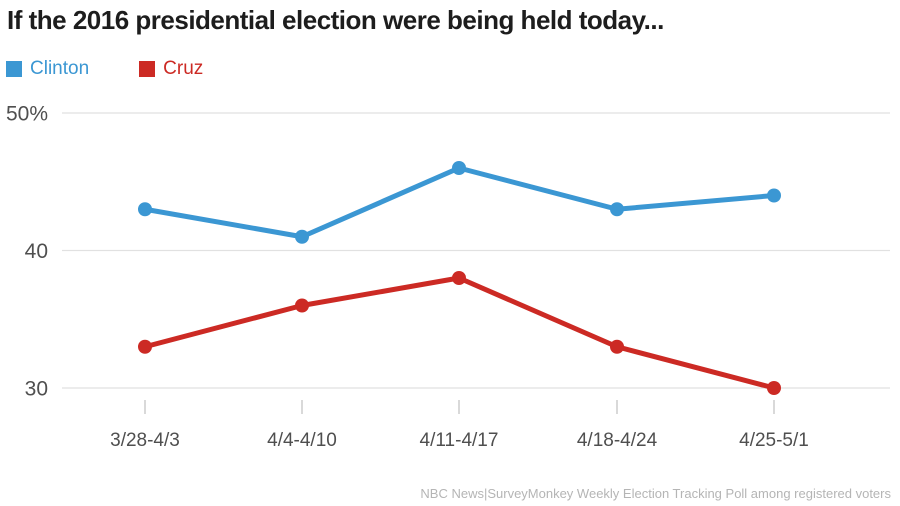  Describe the element at coordinates (774, 440) in the screenshot. I see `x-axis-label: 4/25-5/1` at that location.